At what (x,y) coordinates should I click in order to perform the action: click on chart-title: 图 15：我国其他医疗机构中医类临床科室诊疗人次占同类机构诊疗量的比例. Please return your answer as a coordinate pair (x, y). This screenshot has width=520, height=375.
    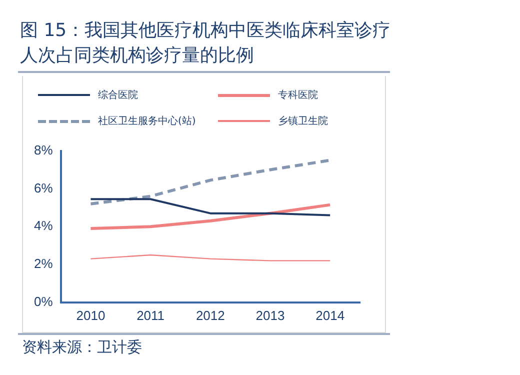
    Looking at the image, I should click on (206, 43).